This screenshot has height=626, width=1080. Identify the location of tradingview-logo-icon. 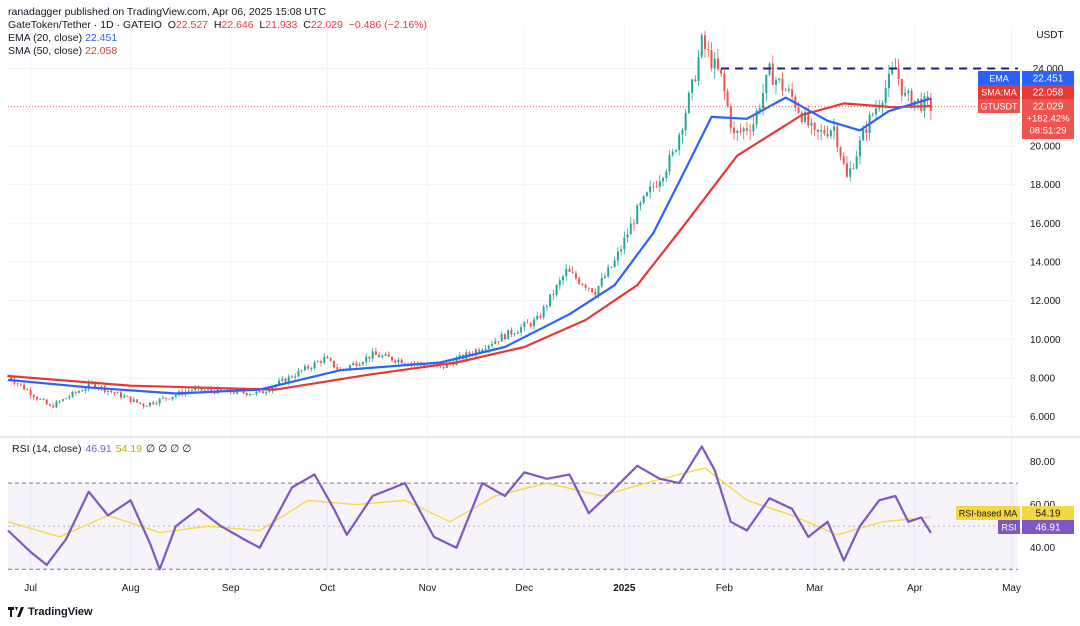
(16, 612).